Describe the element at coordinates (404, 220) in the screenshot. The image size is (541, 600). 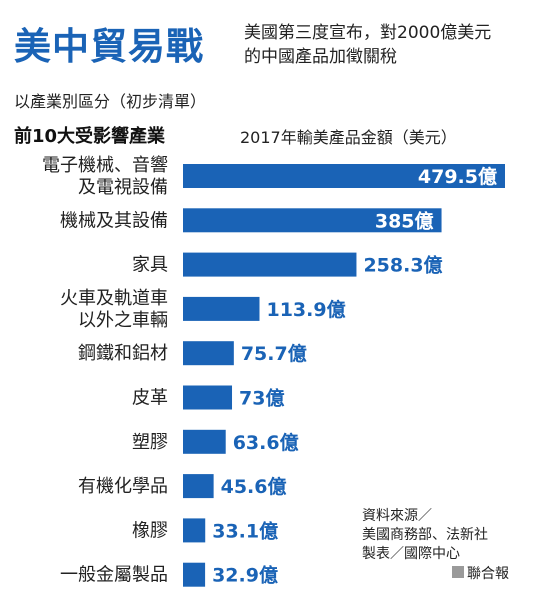
I see `value-label-1: 385億` at that location.